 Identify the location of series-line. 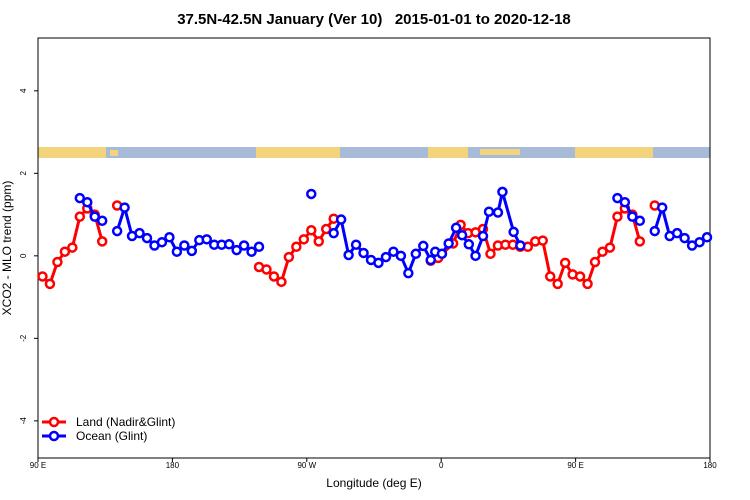
(348, 245).